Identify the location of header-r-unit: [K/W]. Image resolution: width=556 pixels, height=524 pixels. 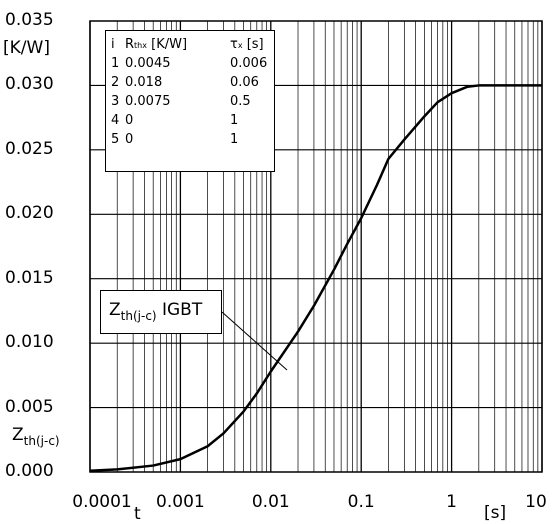
(167, 44).